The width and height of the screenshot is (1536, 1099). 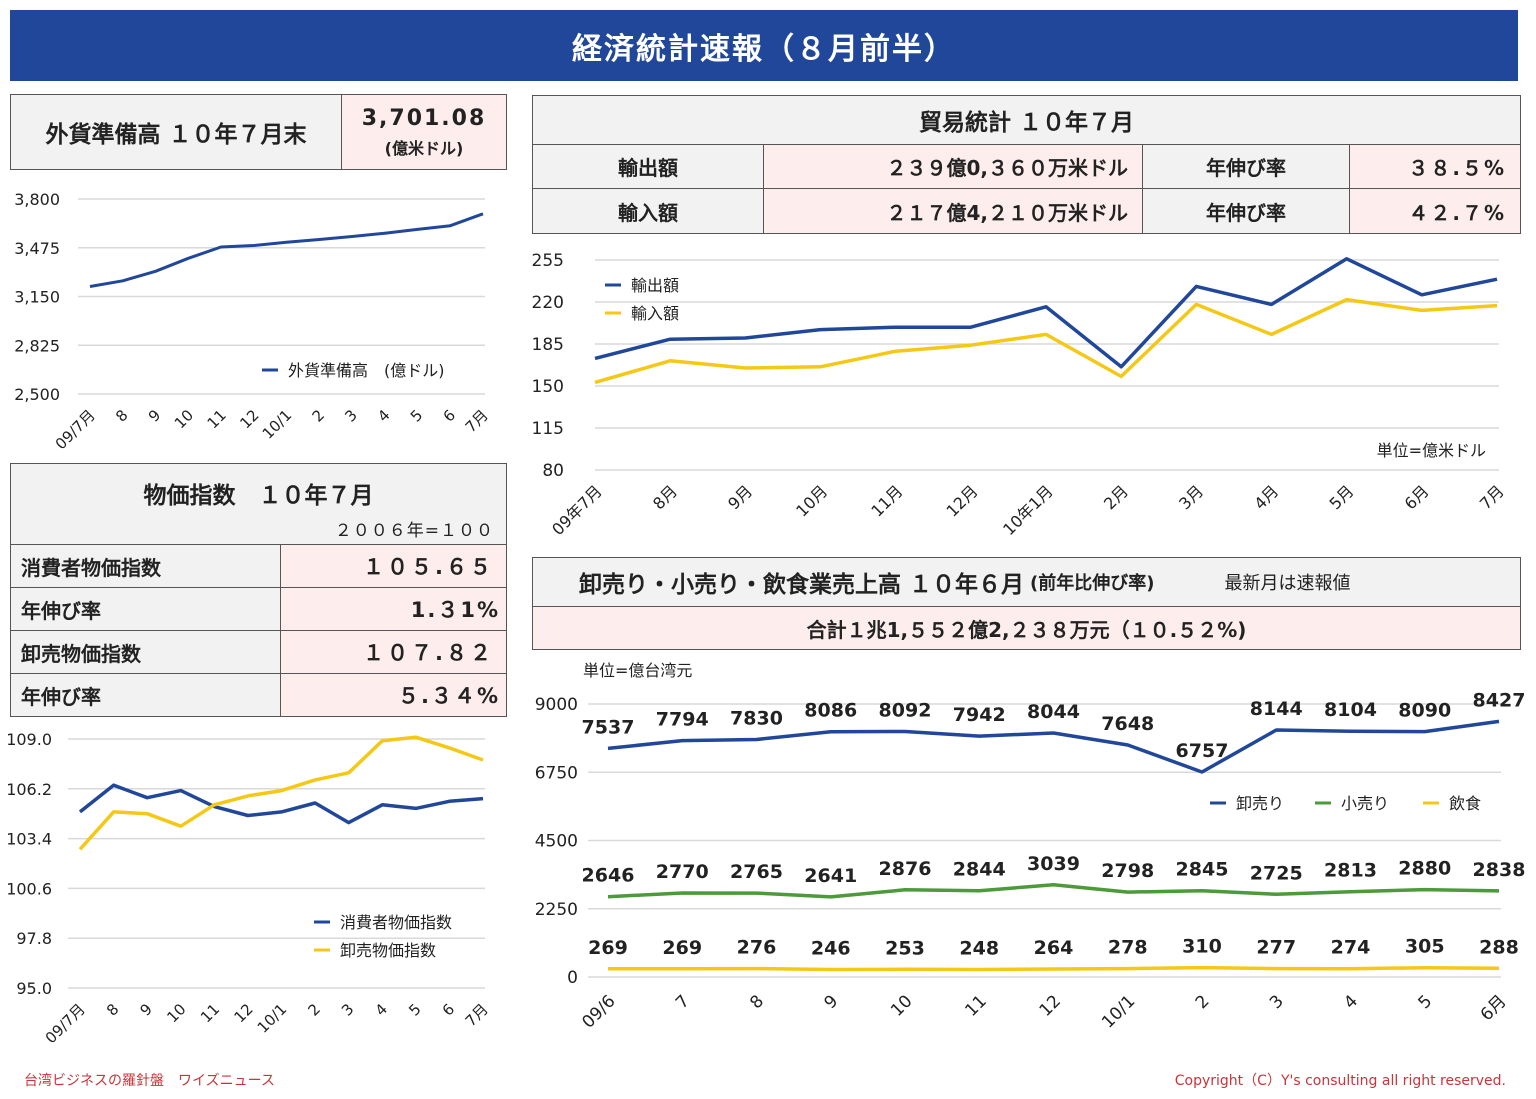 I want to click on data-label: 8092, so click(x=905, y=711).